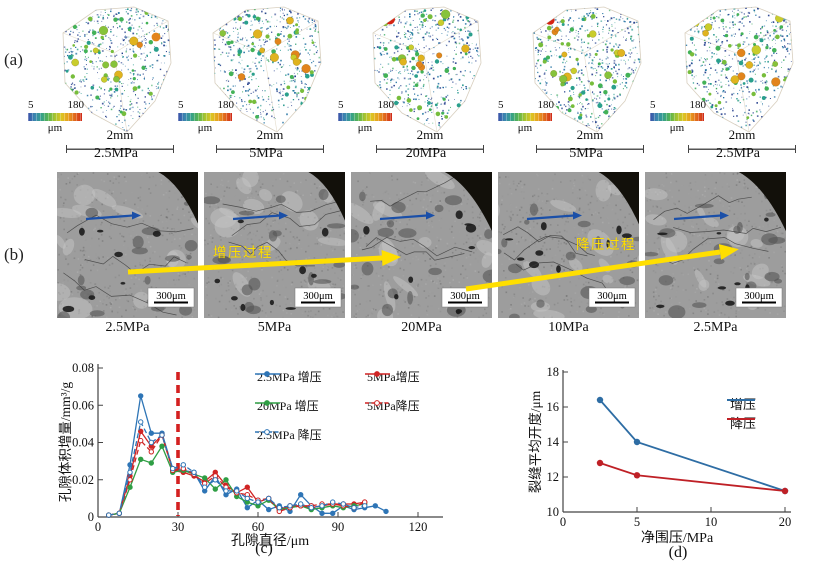 This screenshot has height=563, width=828. Describe the element at coordinates (258, 527) in the screenshot. I see `c-xtick-label: 60` at that location.